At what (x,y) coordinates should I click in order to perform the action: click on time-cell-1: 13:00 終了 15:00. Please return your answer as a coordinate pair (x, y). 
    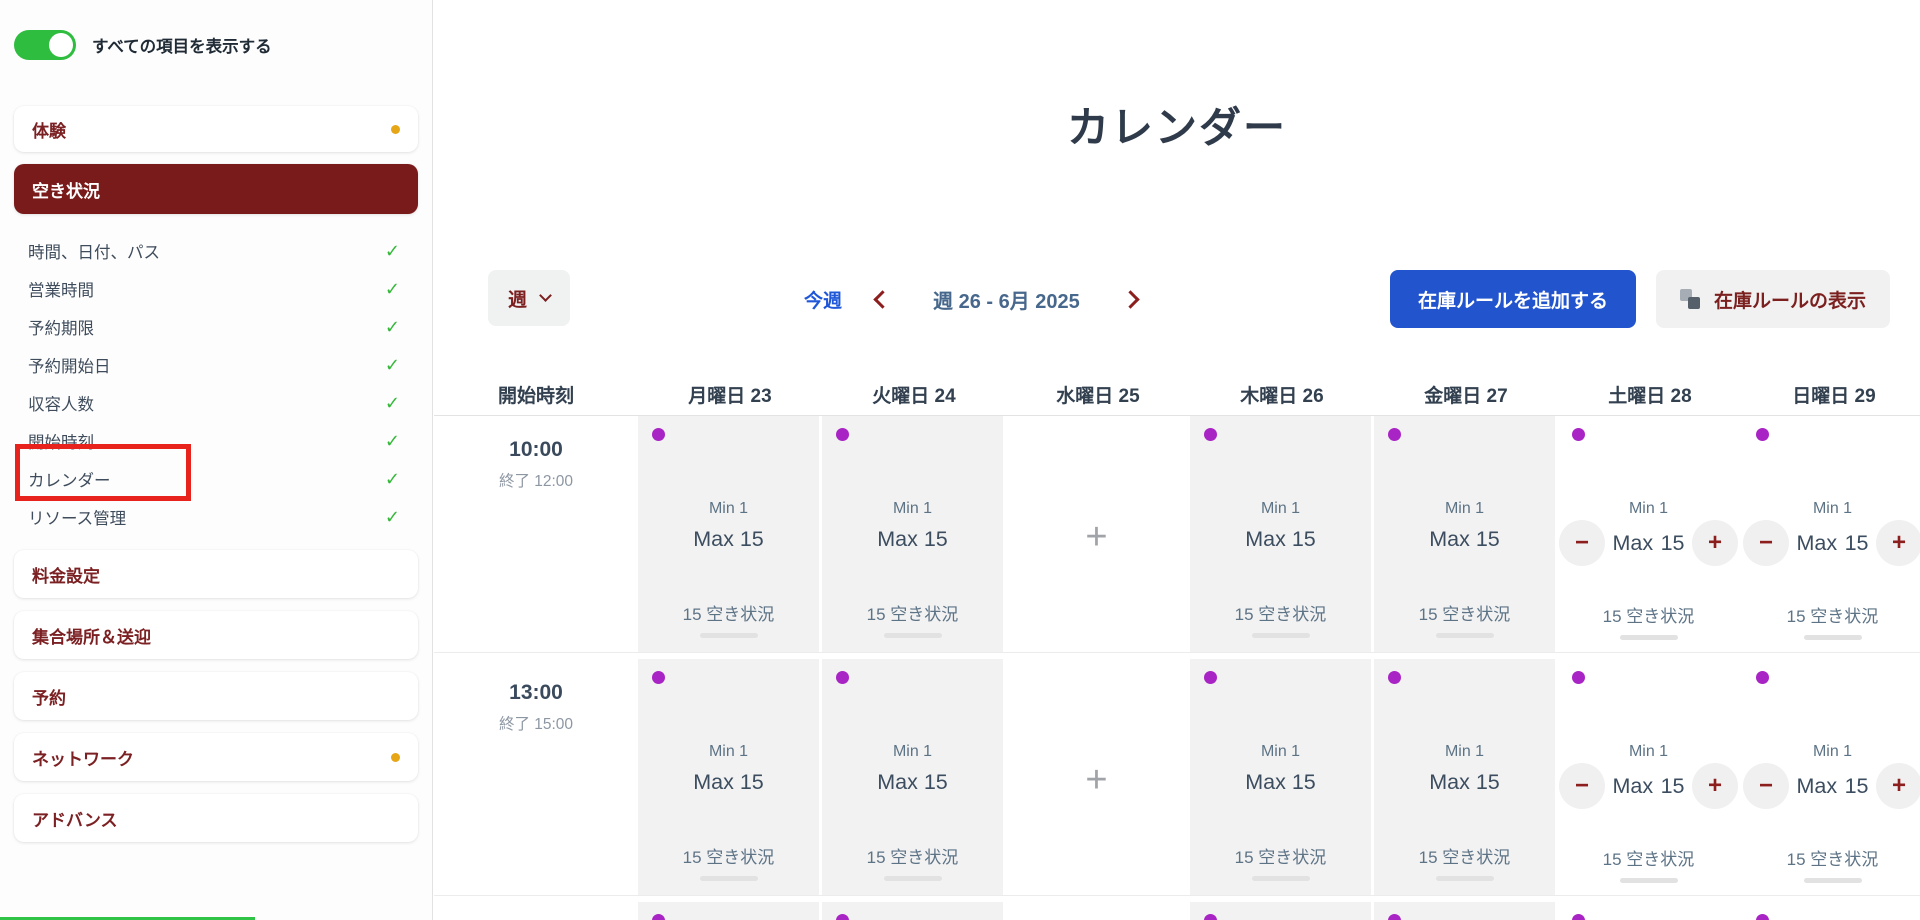
    Looking at the image, I should click on (536, 777).